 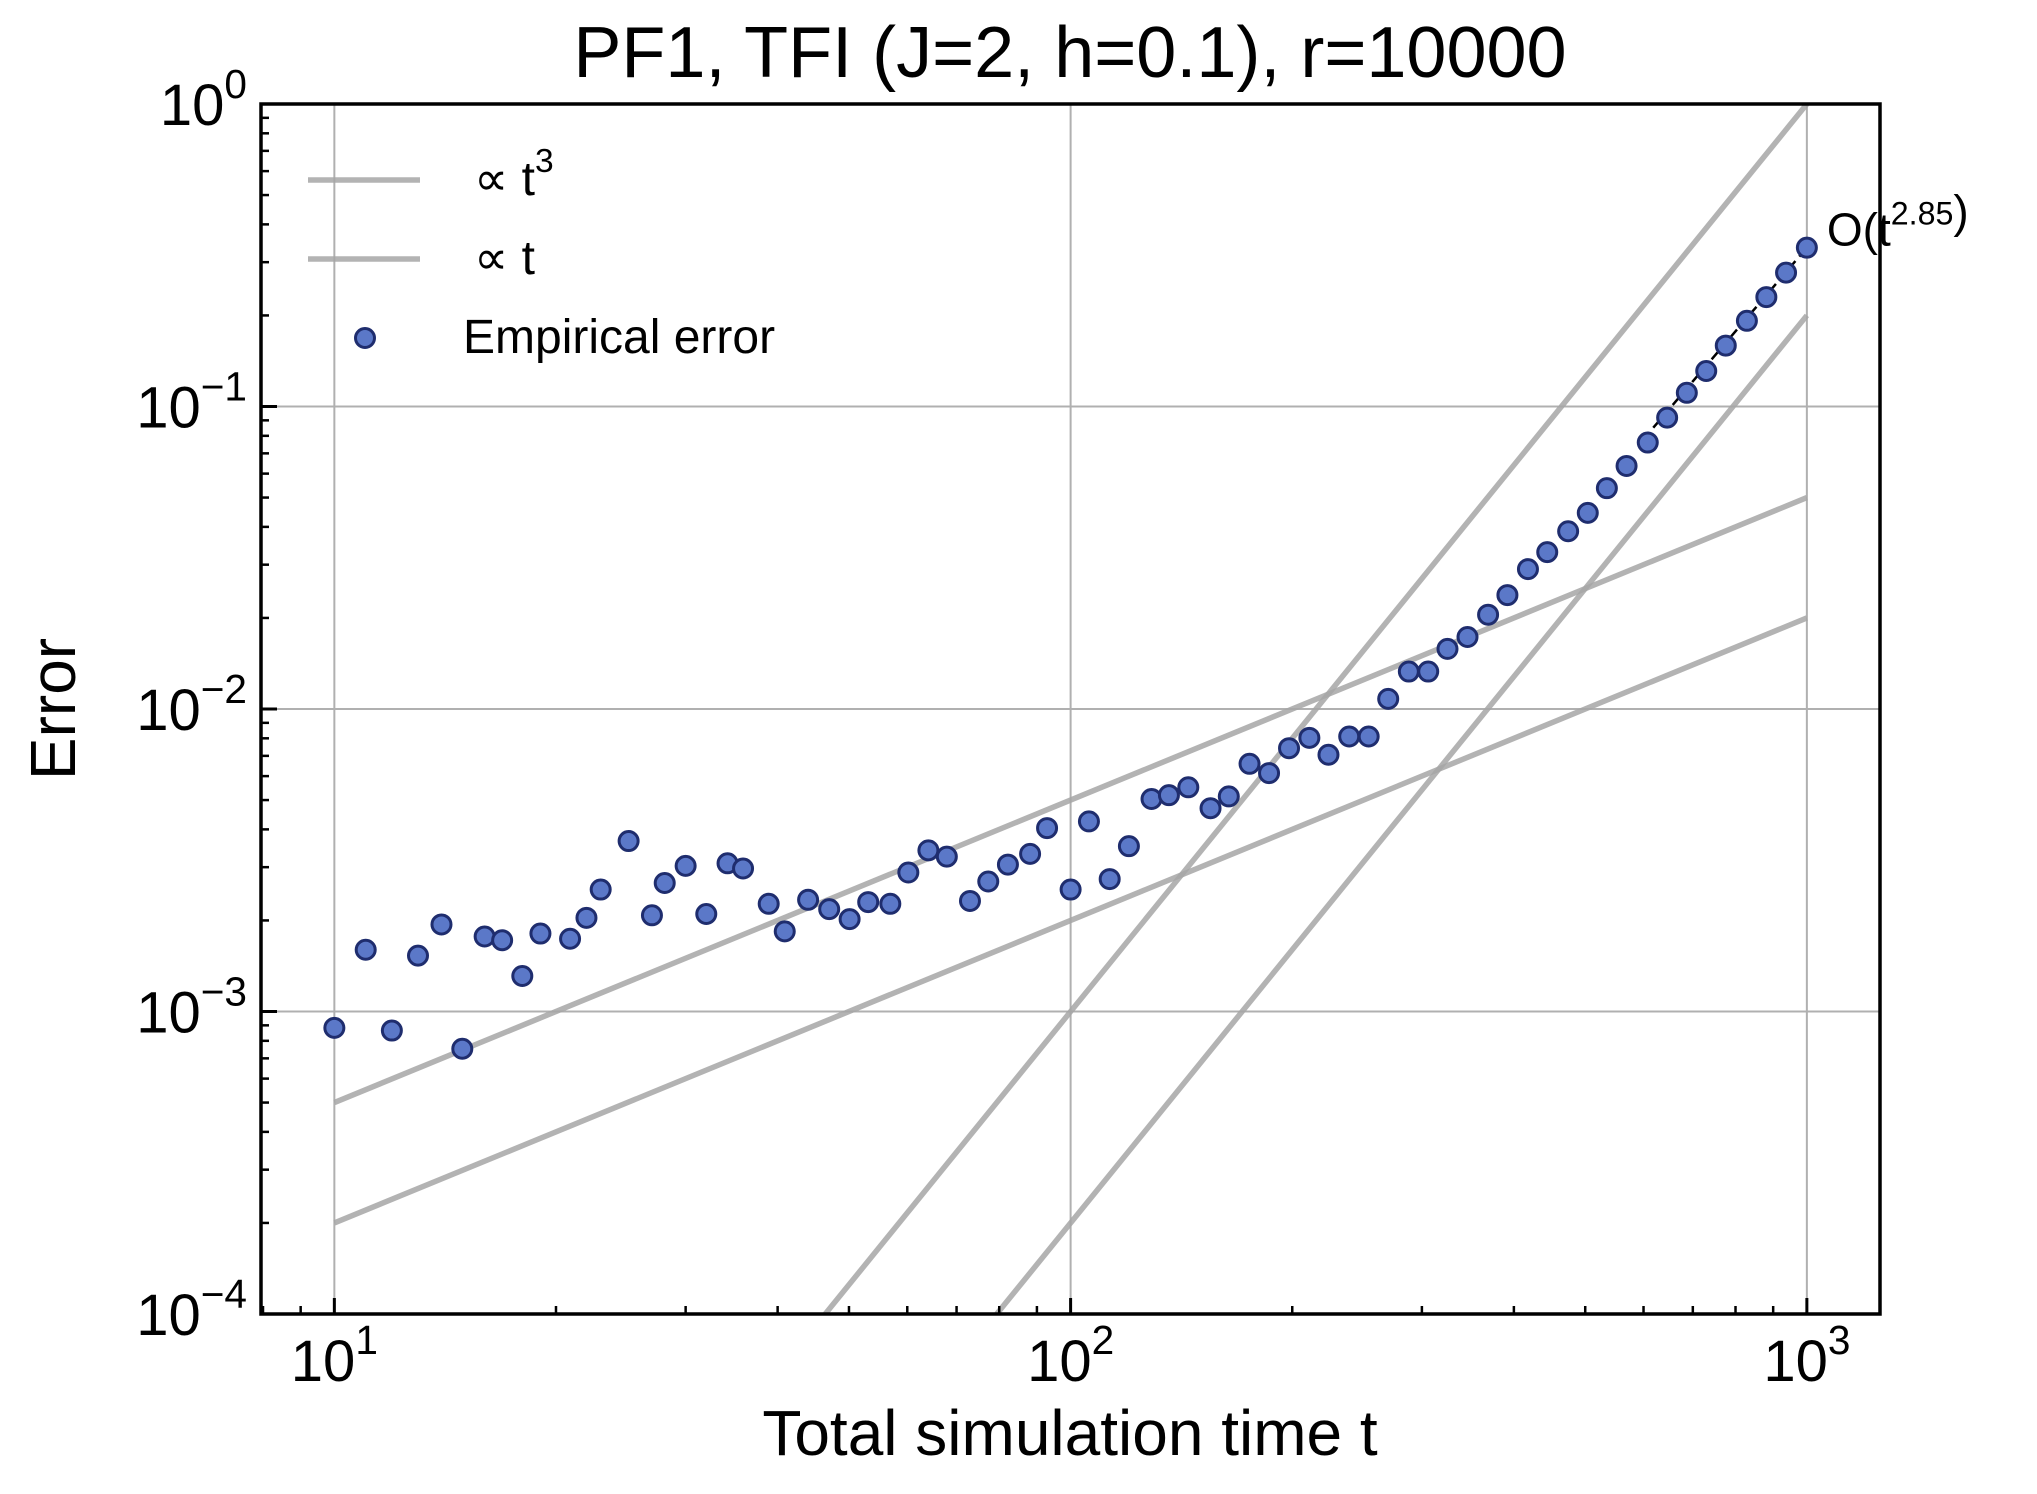 What do you see at coordinates (504, 258) in the screenshot?
I see `legend-label: ∝ t` at bounding box center [504, 258].